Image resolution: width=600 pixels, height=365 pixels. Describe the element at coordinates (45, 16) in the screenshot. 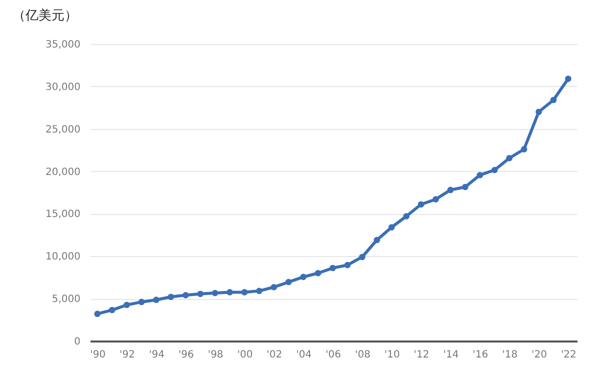

I see `y-axis-title: （亿美元）` at that location.